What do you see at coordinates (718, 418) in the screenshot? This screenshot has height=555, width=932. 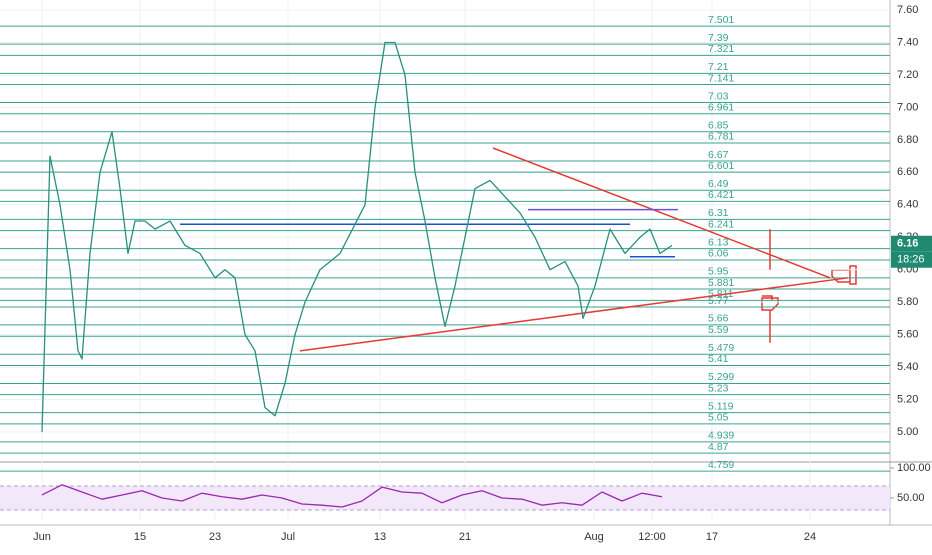 I see `level-label: 5.05` at bounding box center [718, 418].